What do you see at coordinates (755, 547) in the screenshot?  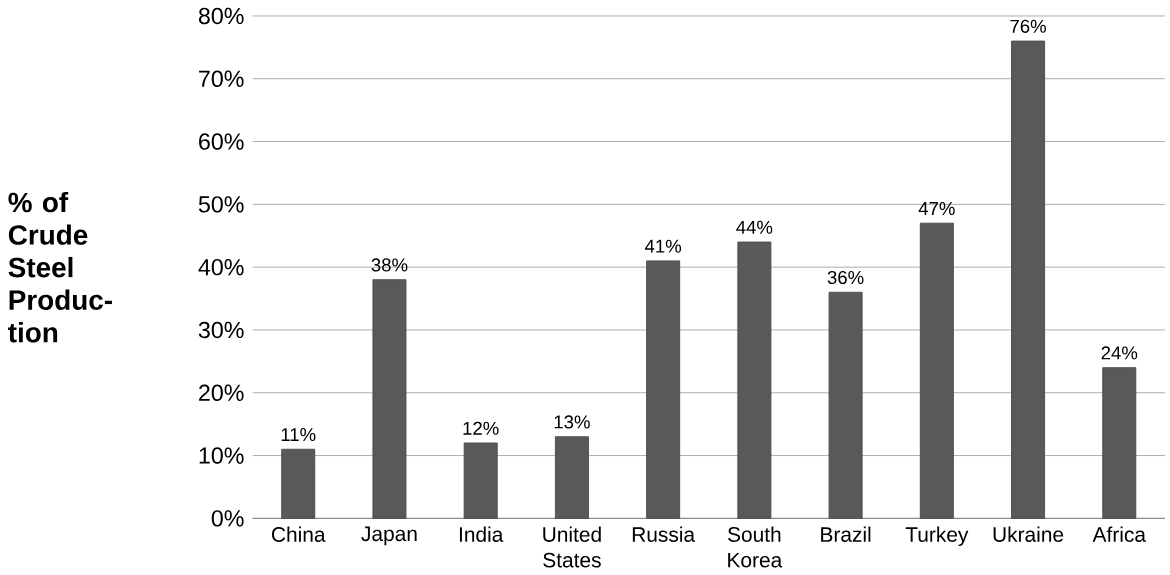 I see `x-tick-label: South Korea` at bounding box center [755, 547].